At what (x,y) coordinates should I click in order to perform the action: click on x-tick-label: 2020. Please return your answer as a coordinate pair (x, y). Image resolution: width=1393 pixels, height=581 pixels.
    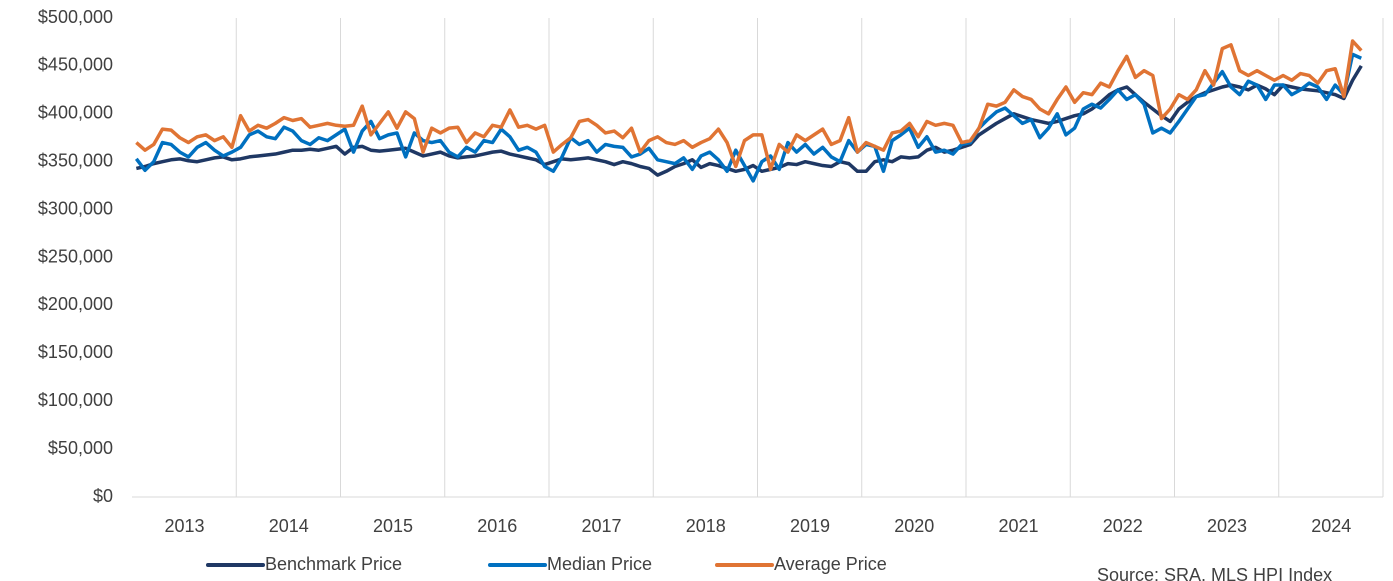
    Looking at the image, I should click on (914, 526).